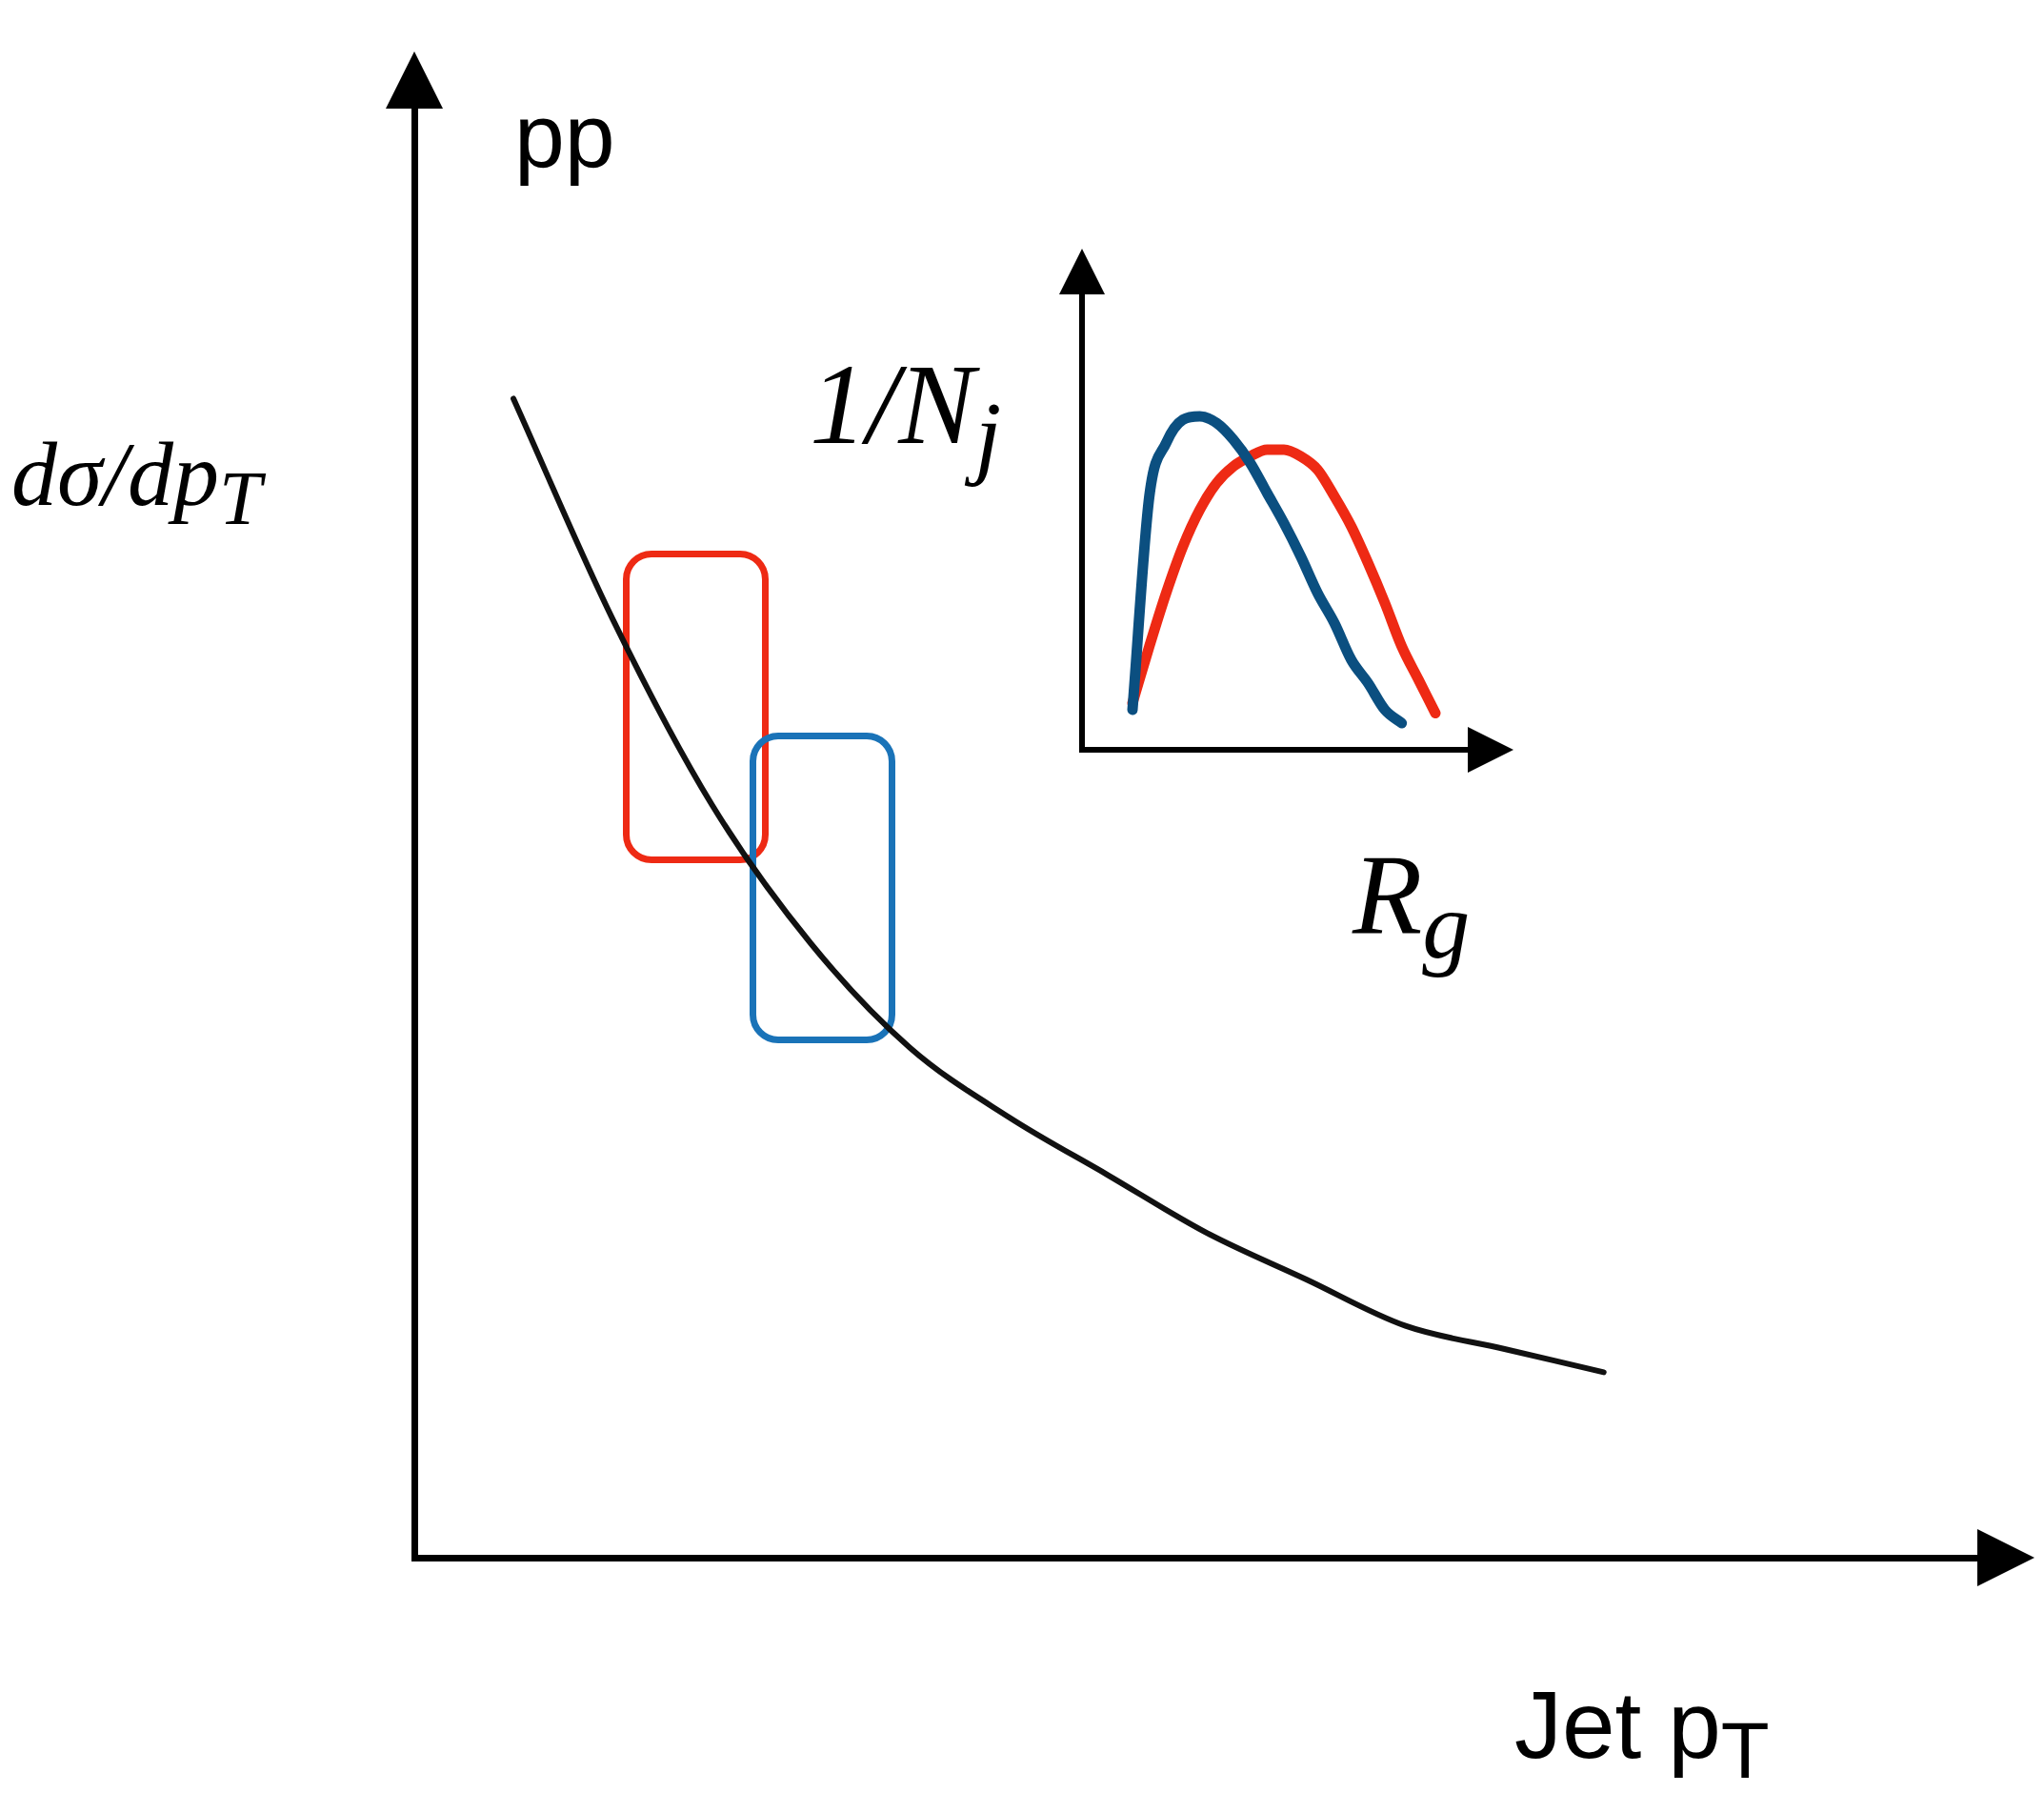 The width and height of the screenshot is (2044, 1793). I want to click on text: pp, so click(564, 135).